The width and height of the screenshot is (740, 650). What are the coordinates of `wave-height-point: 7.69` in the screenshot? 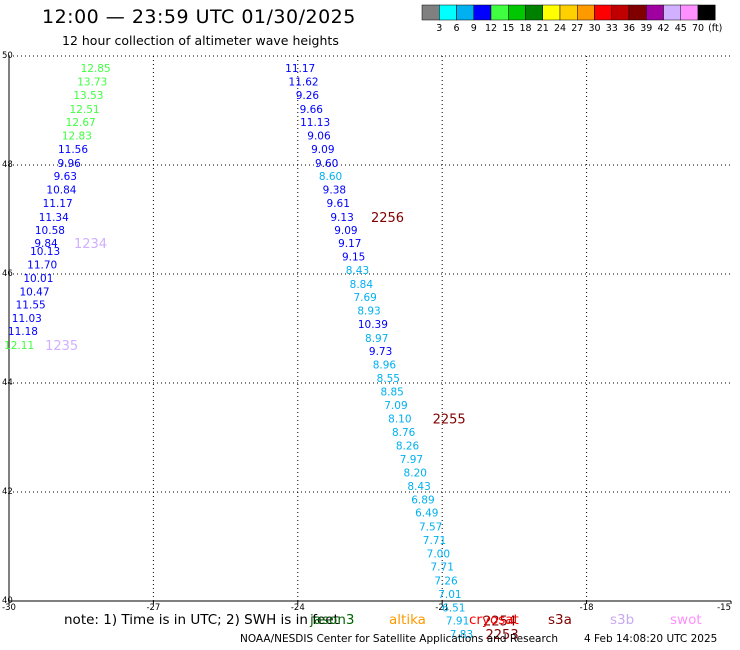 It's located at (364, 298).